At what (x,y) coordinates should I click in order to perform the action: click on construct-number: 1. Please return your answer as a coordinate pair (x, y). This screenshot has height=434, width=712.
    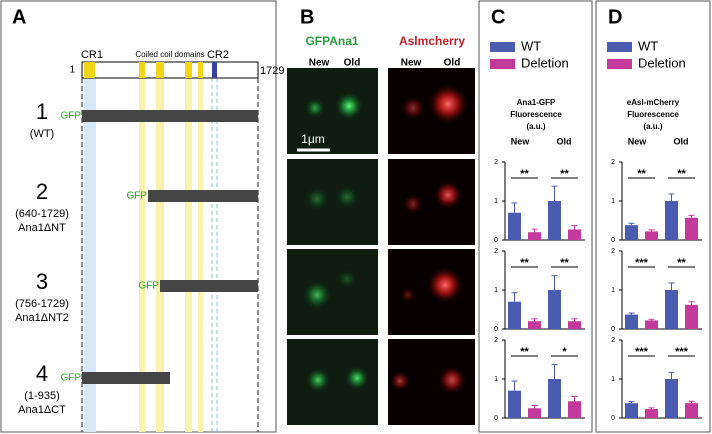
    Looking at the image, I should click on (42, 111).